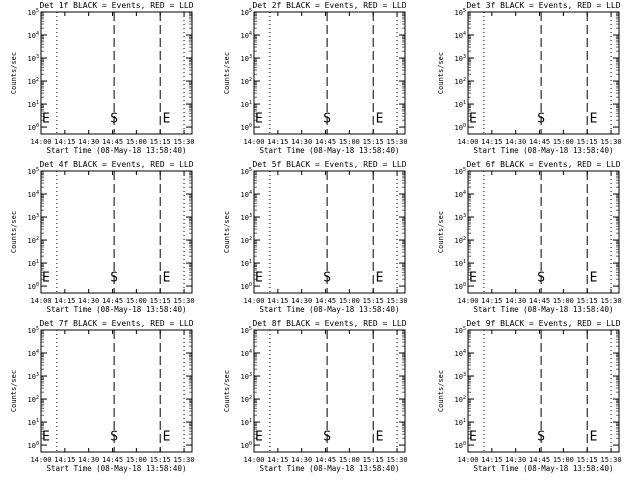 This screenshot has height=480, width=640. What do you see at coordinates (543, 164) in the screenshot?
I see `panel-title: Det 6f BLACK = Events, RED = LLD` at bounding box center [543, 164].